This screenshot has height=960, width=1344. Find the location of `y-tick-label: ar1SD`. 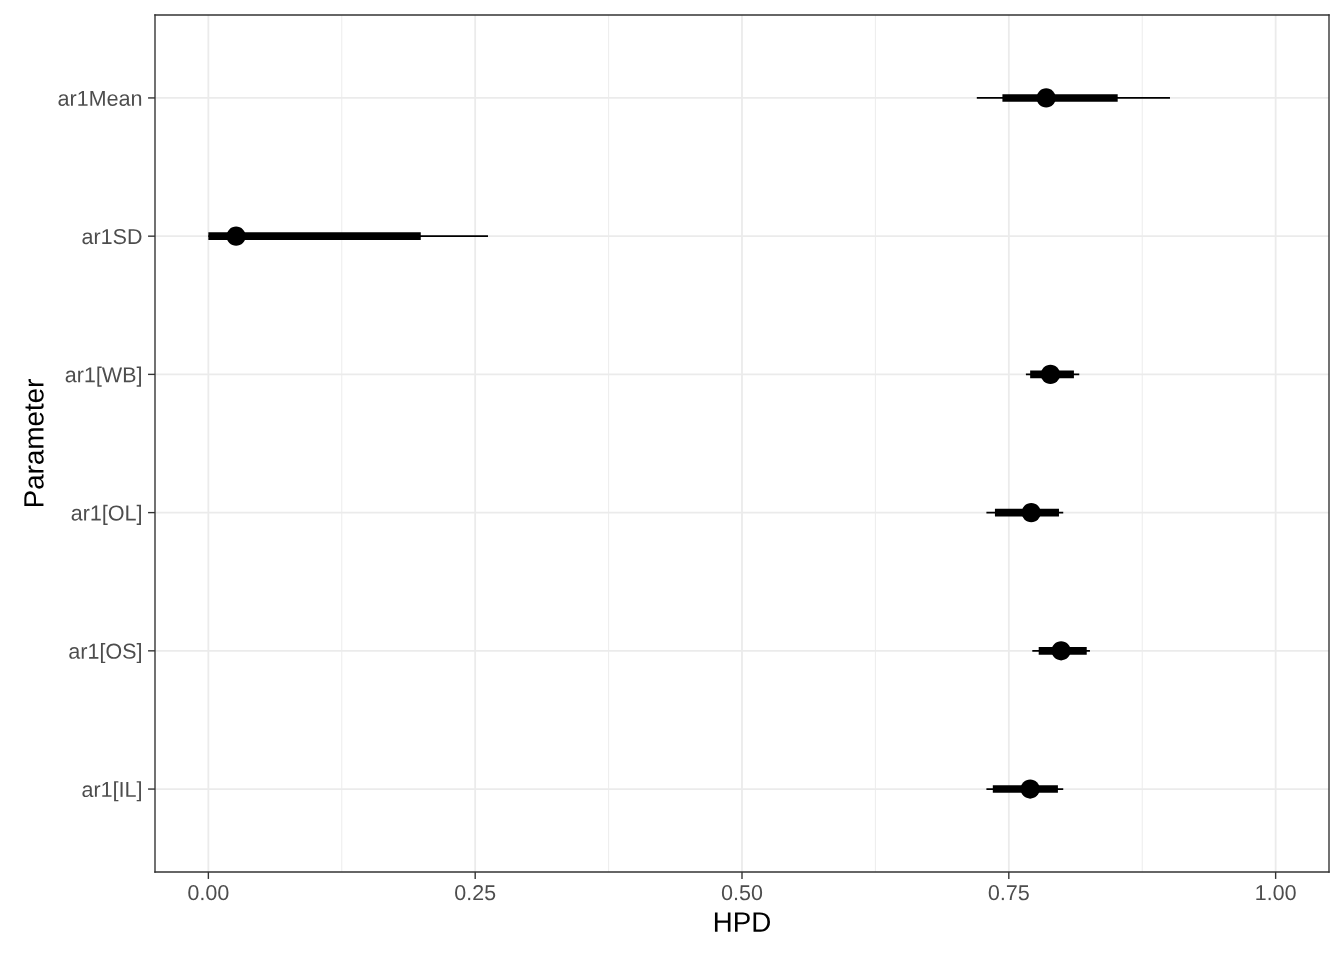

y-tick-label: ar1SD is located at coordinates (112, 236).